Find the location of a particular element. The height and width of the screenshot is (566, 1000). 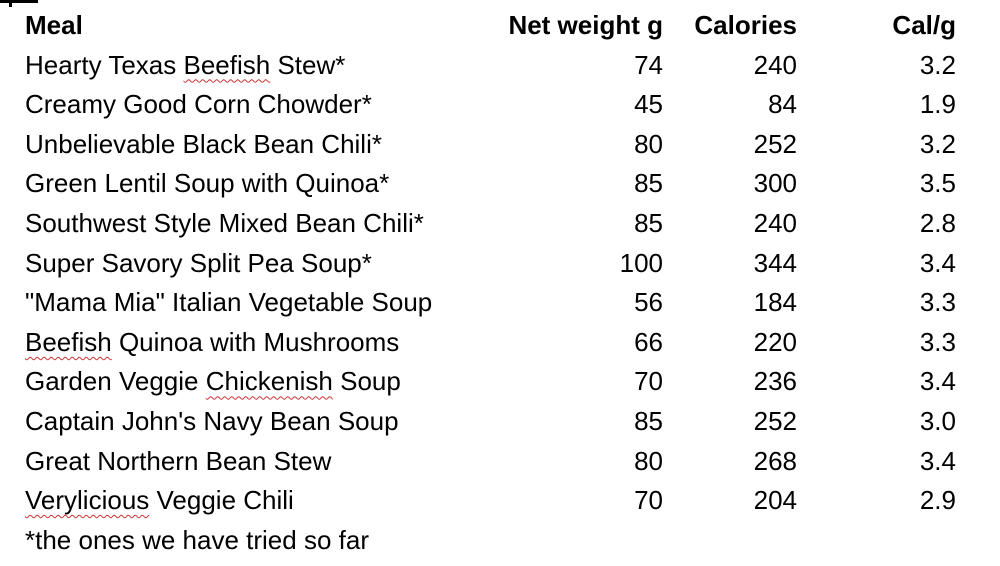

meal-text: Super Savory Split Pea Soup* is located at coordinates (198, 262).